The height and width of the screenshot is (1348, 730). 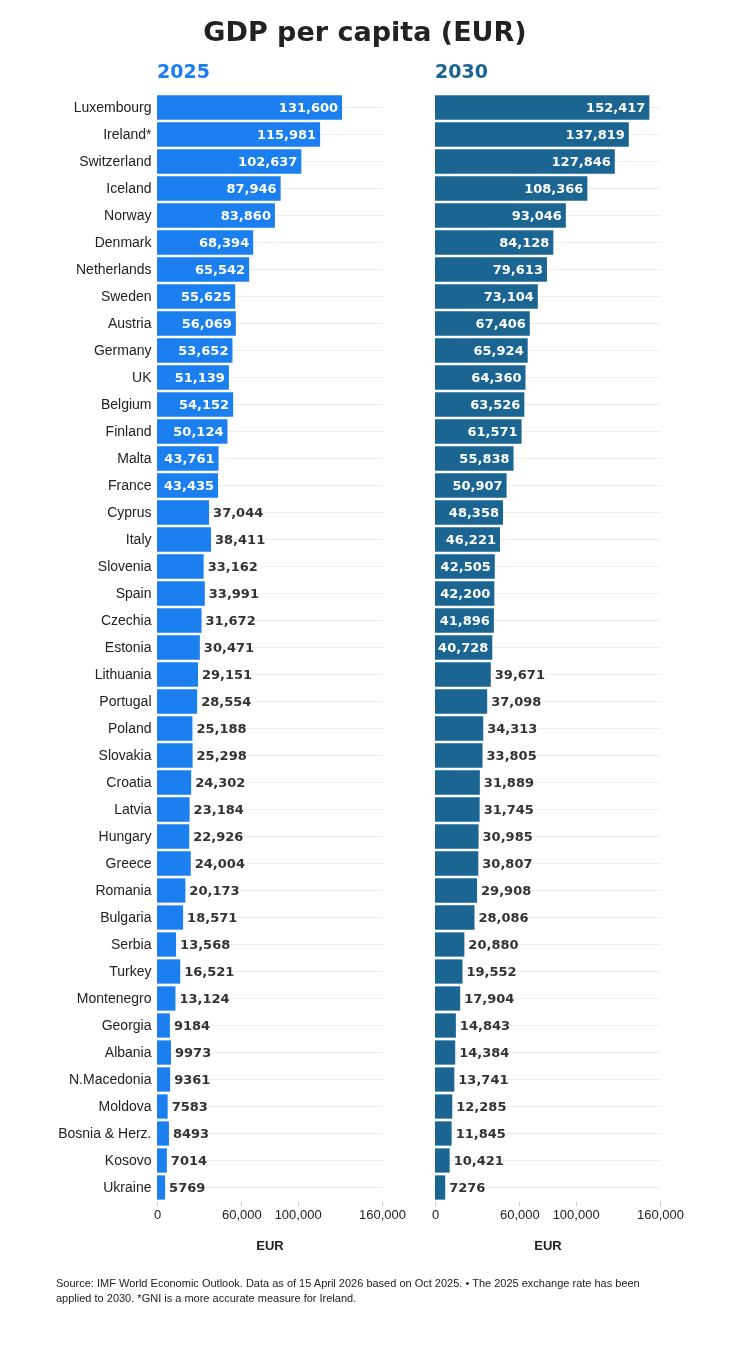 I want to click on y-tick-label: Montenegro, so click(x=114, y=997).